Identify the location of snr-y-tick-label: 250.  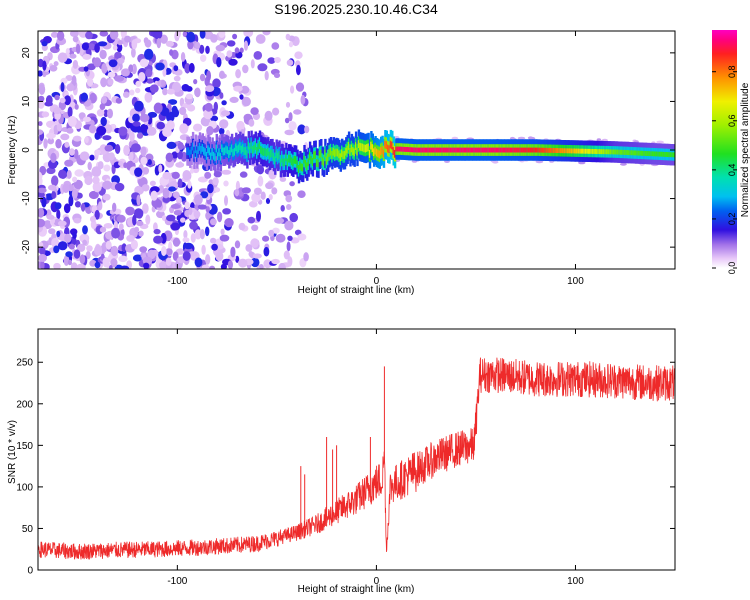
(24, 363).